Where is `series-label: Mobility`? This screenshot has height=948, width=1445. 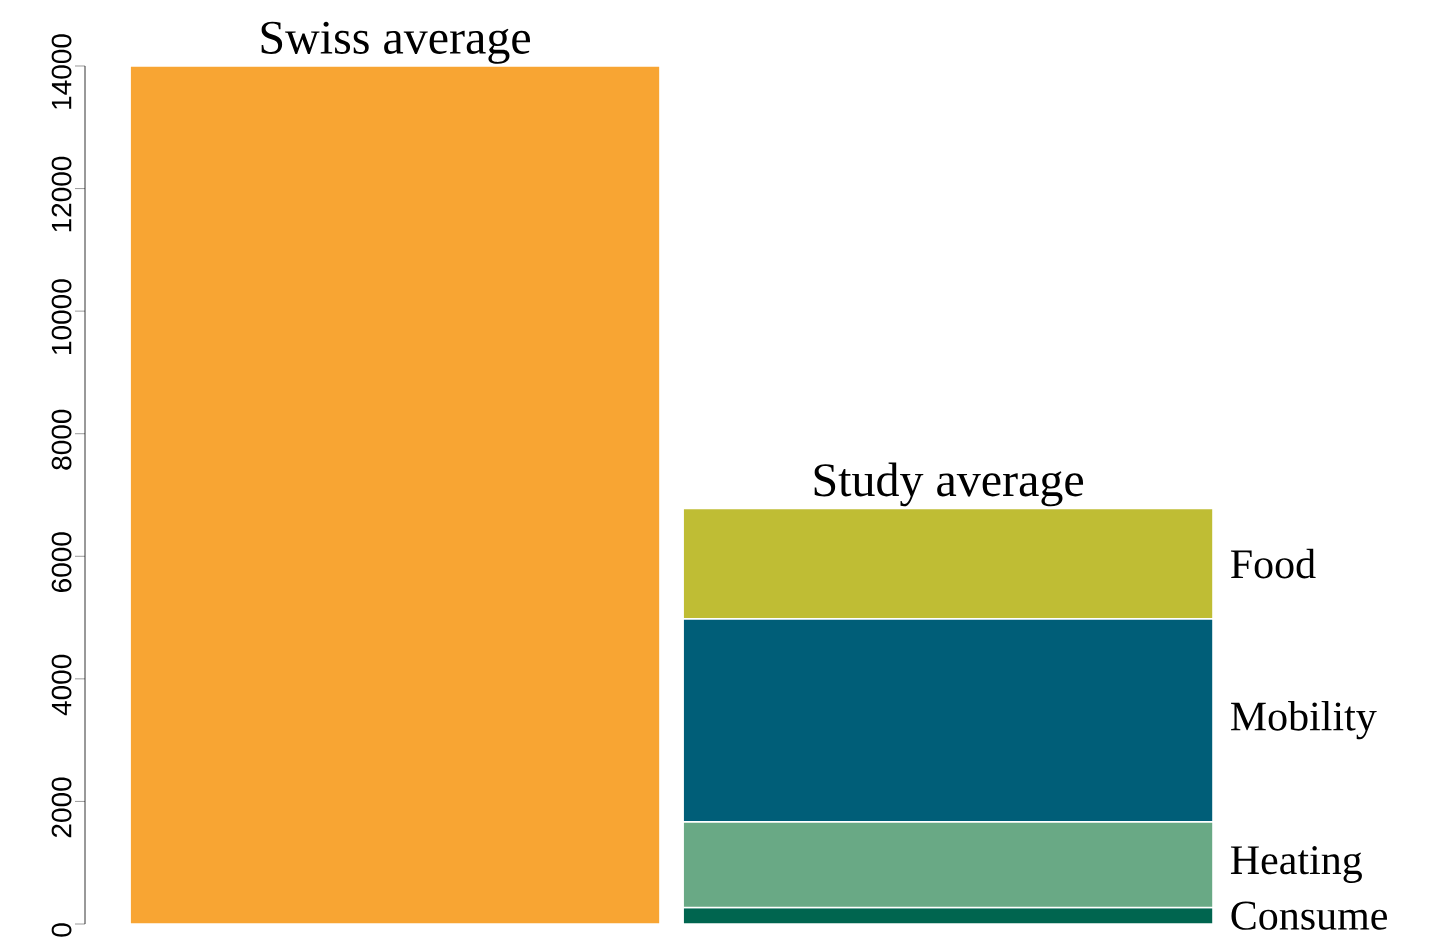
series-label: Mobility is located at coordinates (1303, 720).